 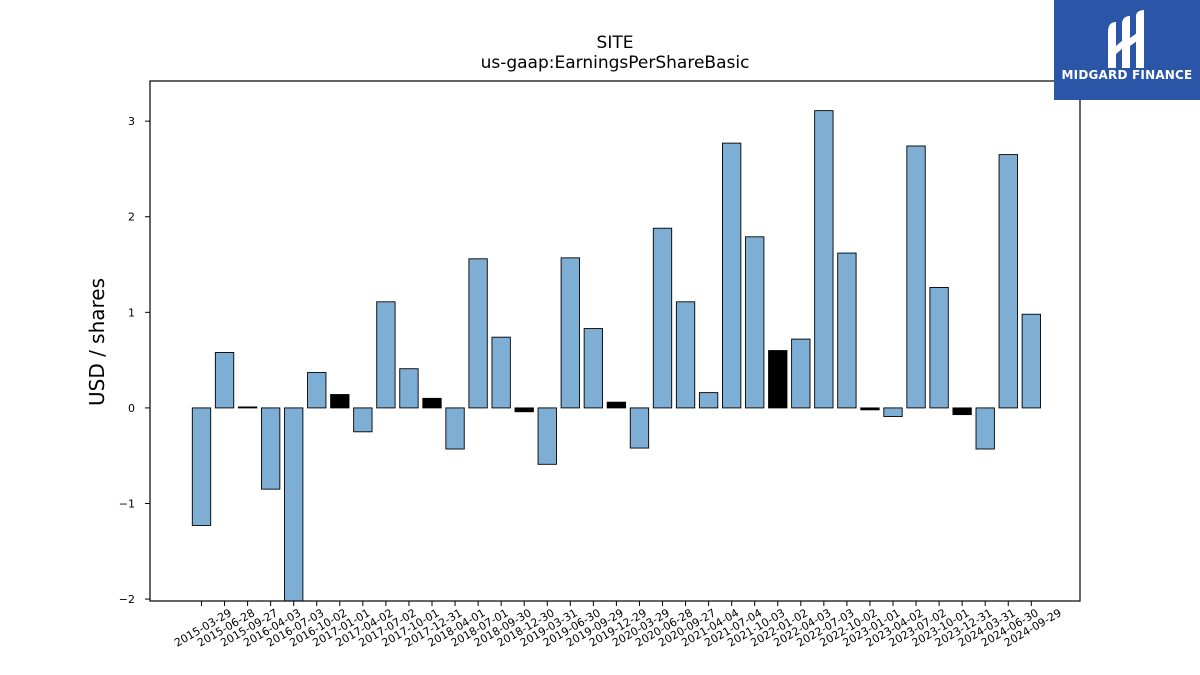 What do you see at coordinates (615, 43) in the screenshot?
I see `chart-title: SITE` at bounding box center [615, 43].